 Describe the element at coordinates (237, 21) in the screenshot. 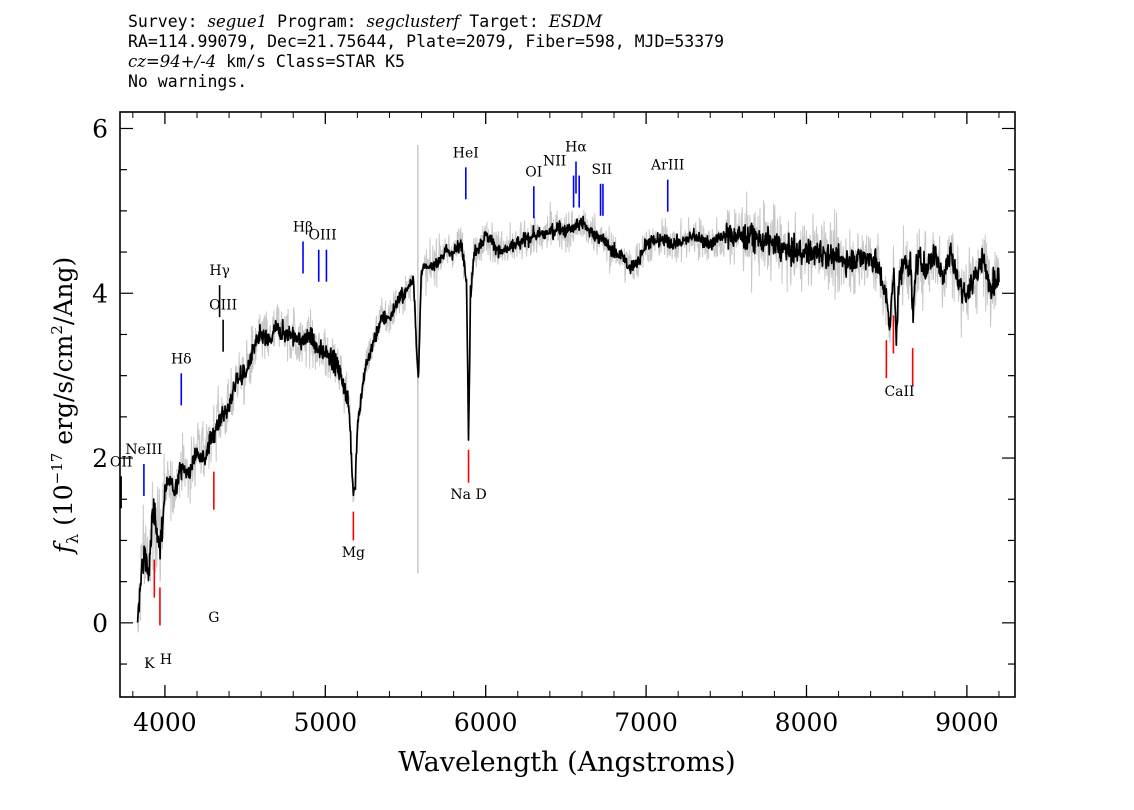

I see `survey-value: segue1` at that location.